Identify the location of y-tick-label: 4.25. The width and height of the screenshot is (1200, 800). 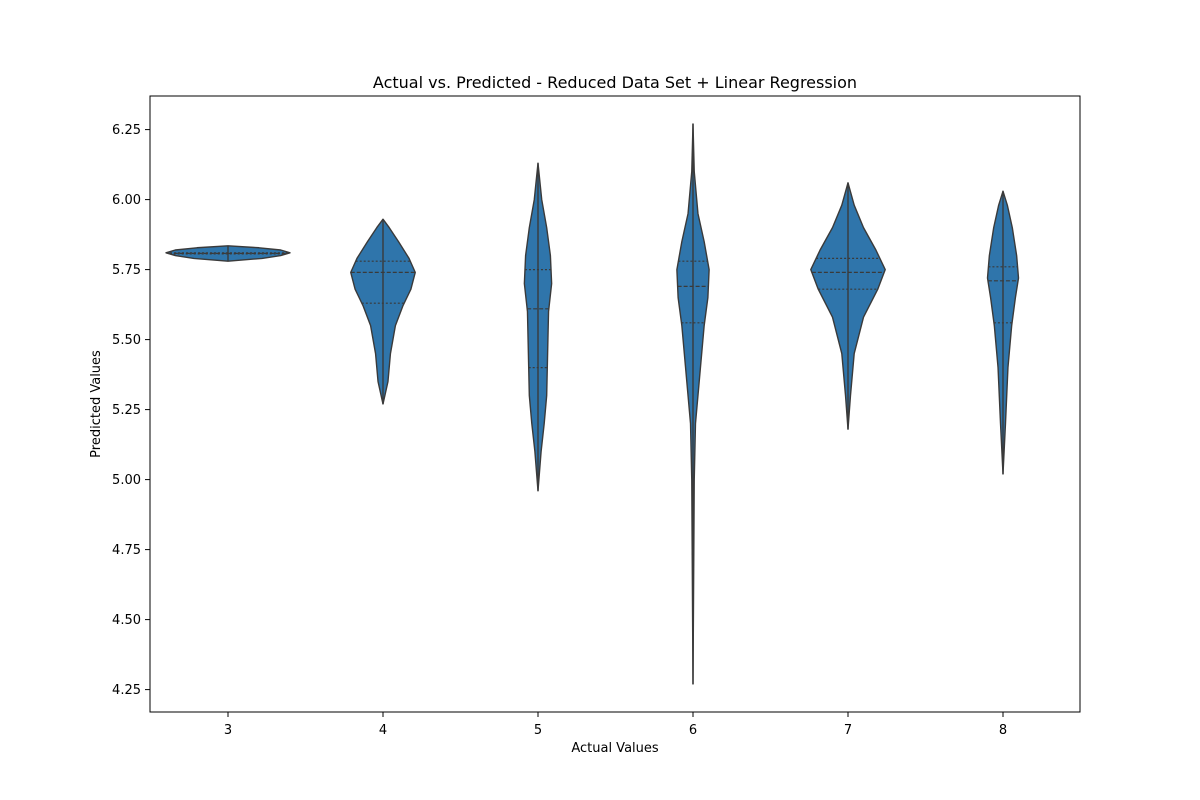
(126, 690).